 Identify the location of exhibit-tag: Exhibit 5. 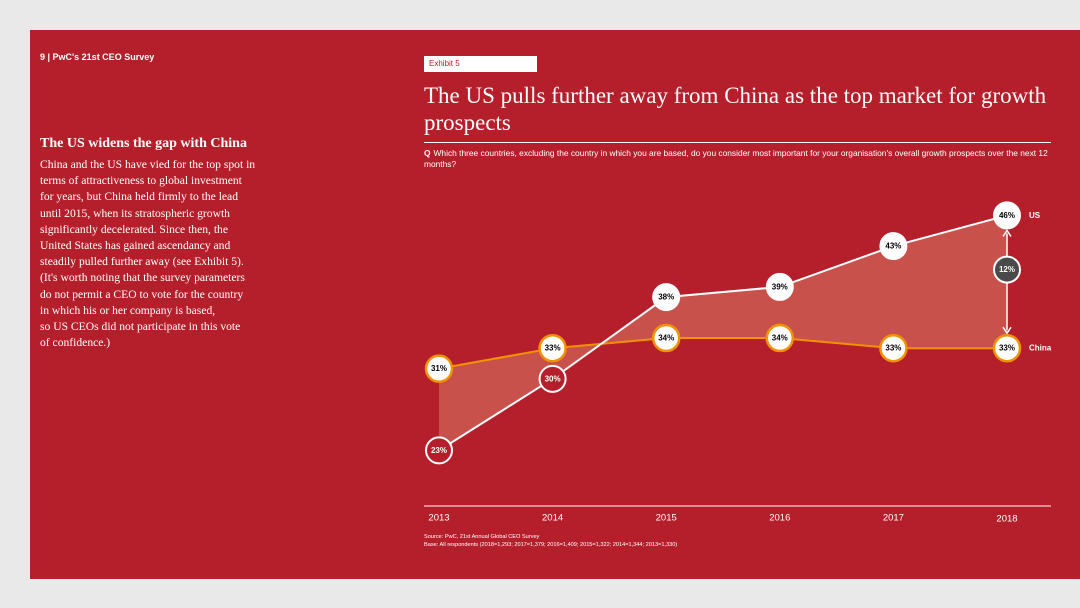
(480, 64).